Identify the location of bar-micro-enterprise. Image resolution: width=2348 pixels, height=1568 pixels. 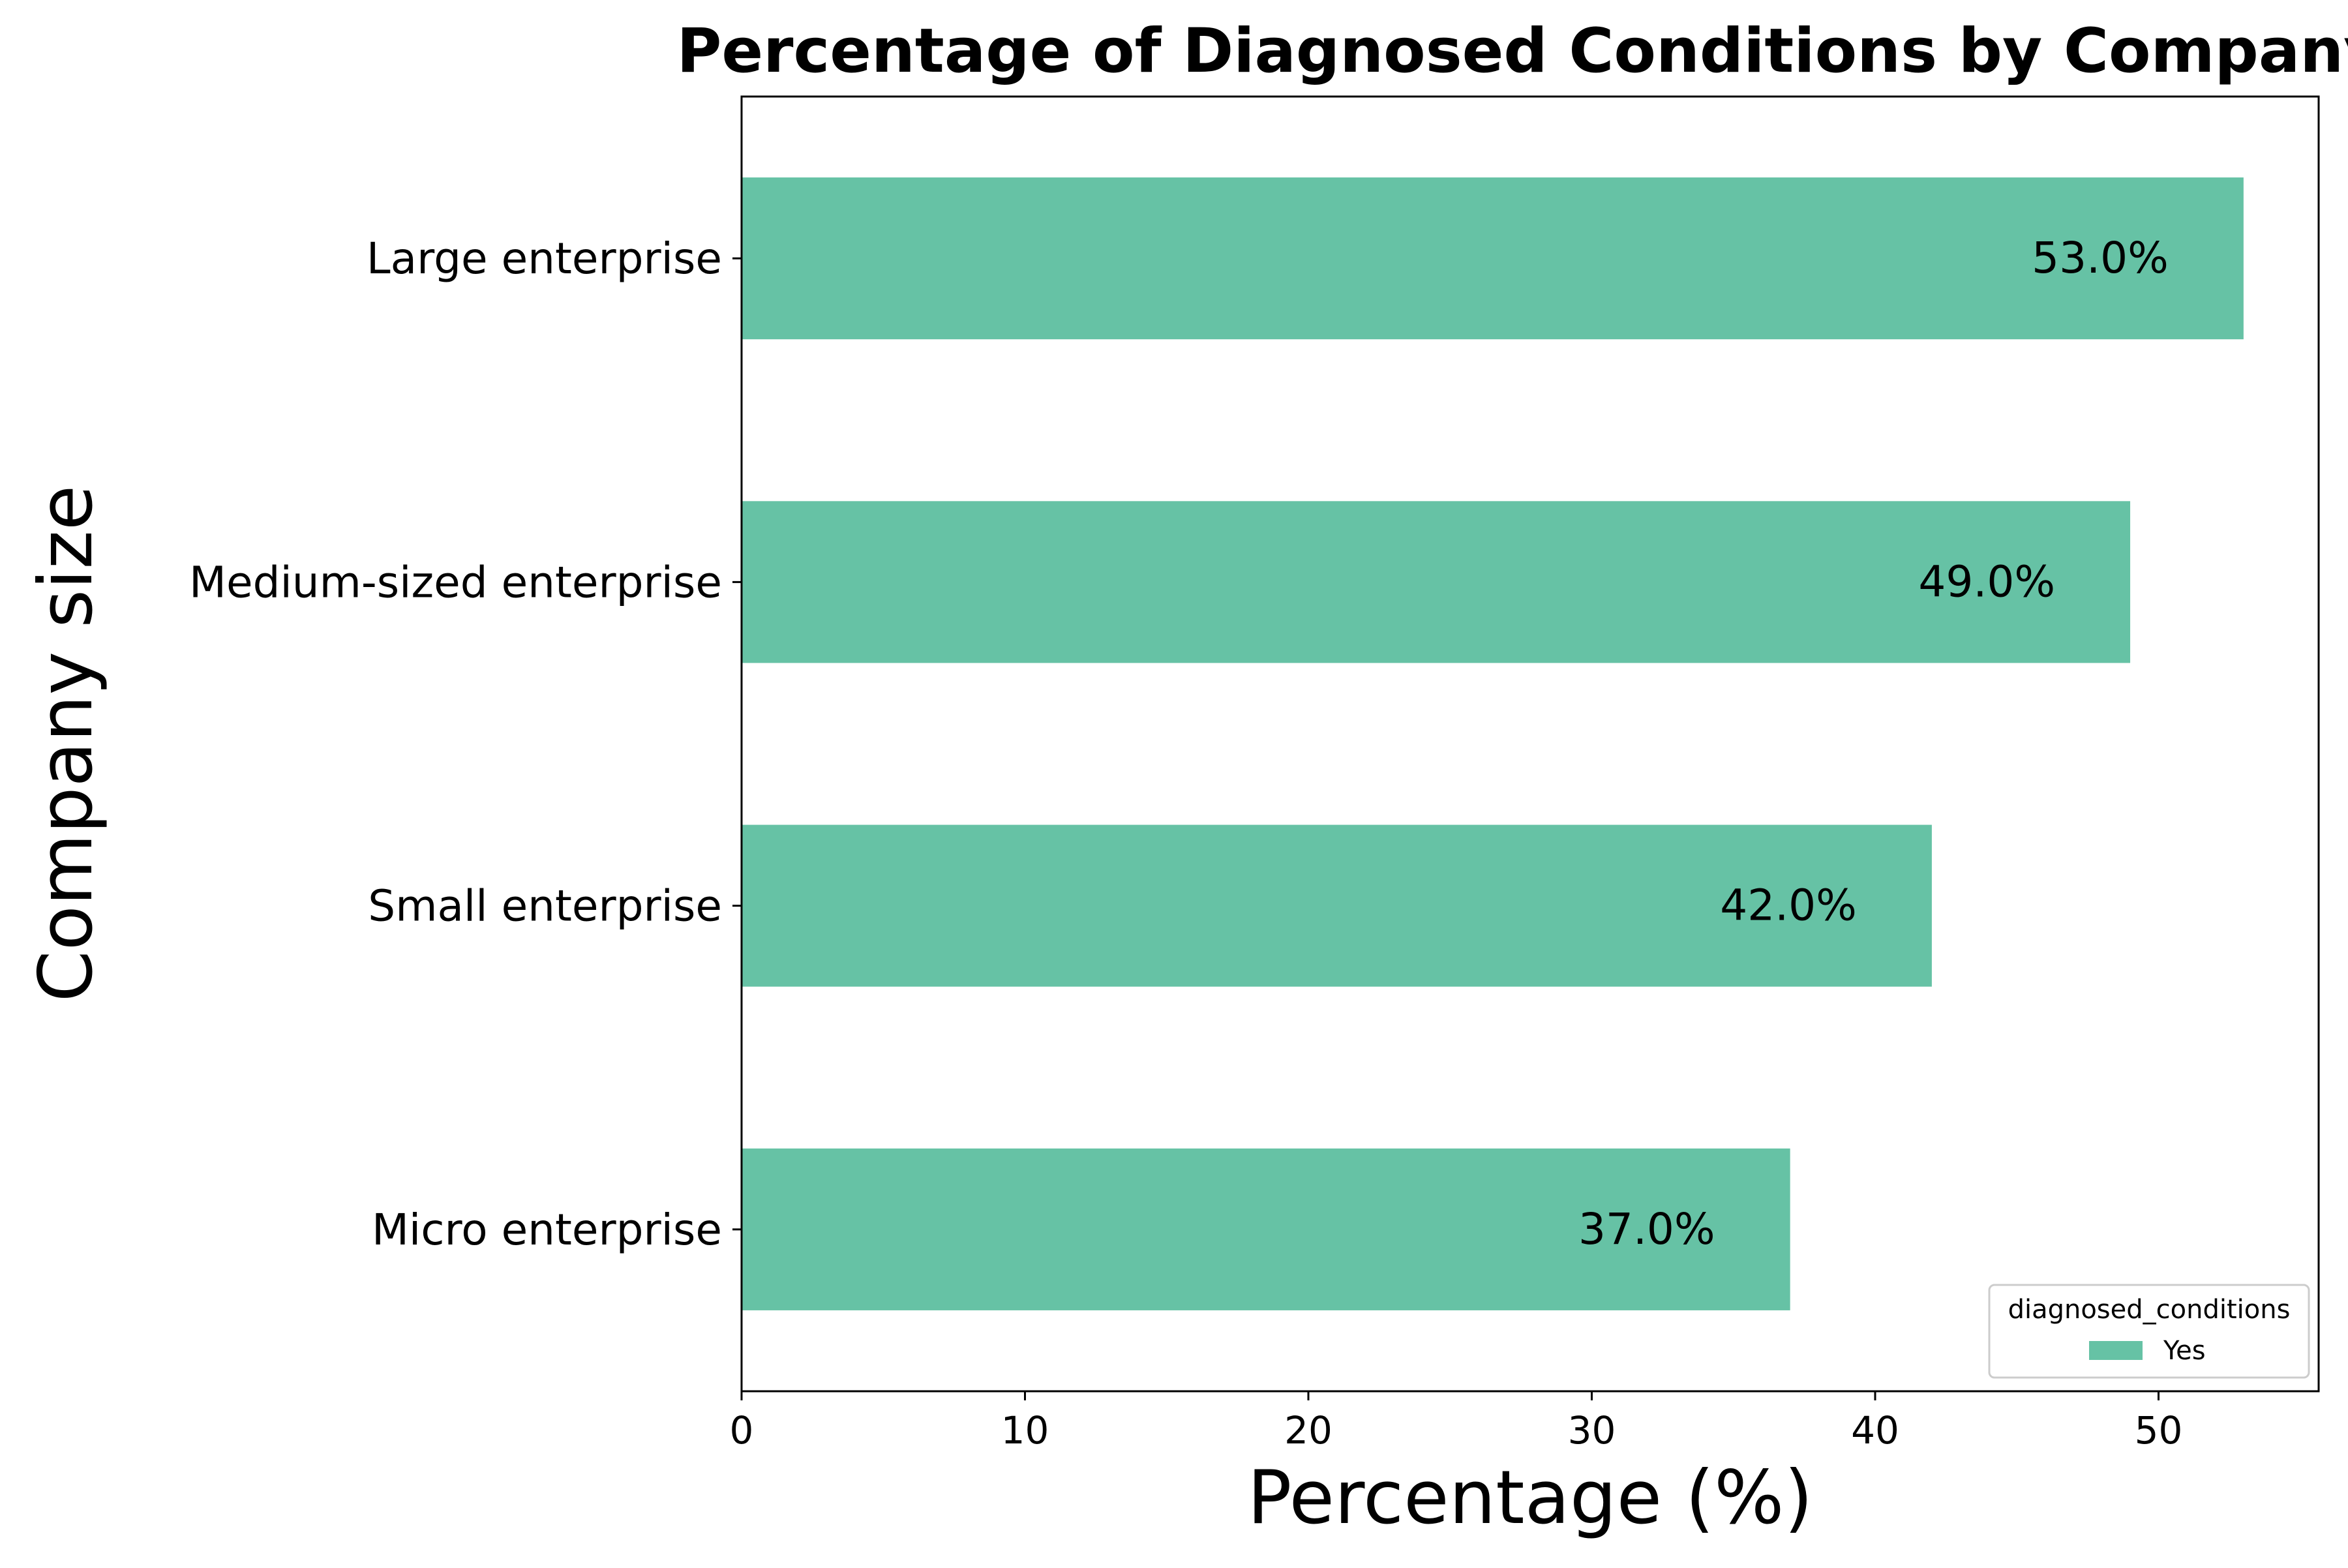
(1266, 1229).